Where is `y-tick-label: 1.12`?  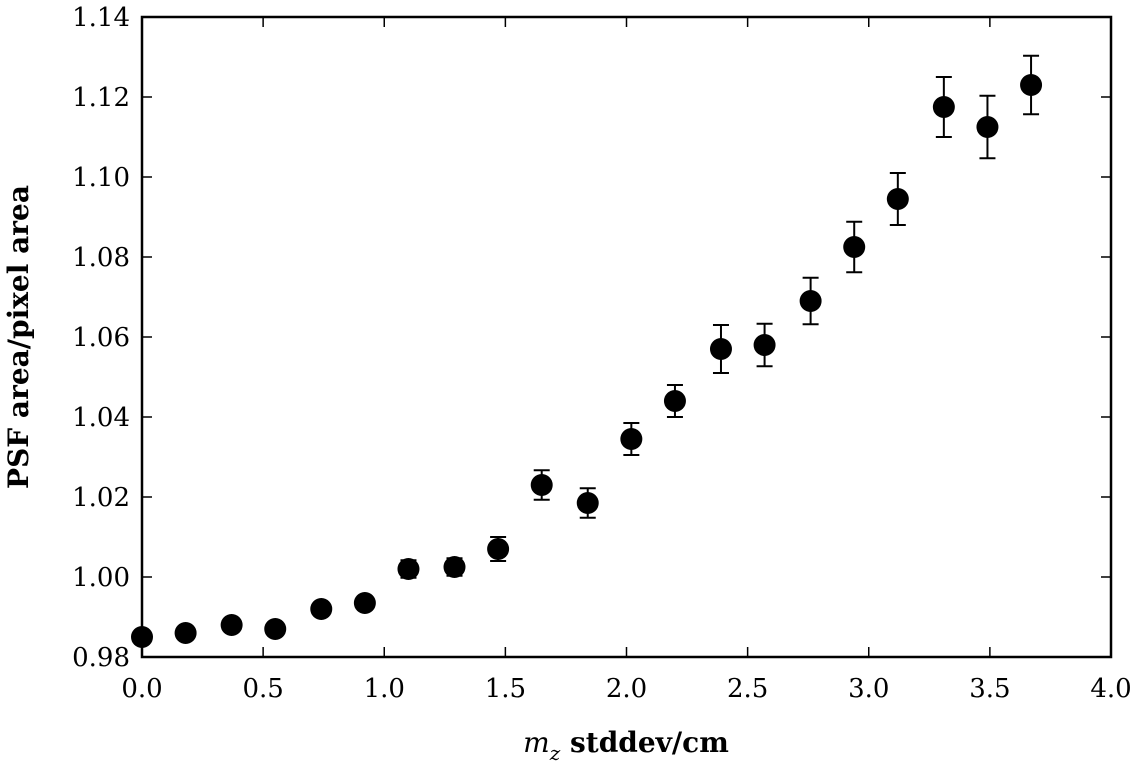
y-tick-label: 1.12 is located at coordinates (101, 98).